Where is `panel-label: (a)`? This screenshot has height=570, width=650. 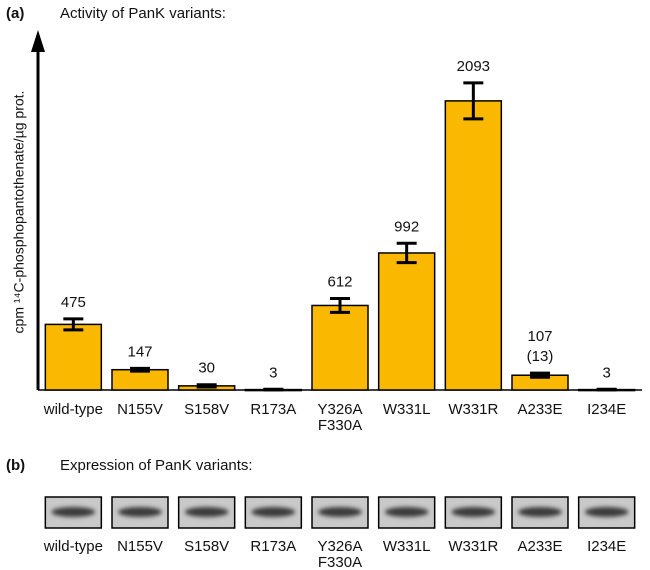
panel-label: (a) is located at coordinates (15, 13).